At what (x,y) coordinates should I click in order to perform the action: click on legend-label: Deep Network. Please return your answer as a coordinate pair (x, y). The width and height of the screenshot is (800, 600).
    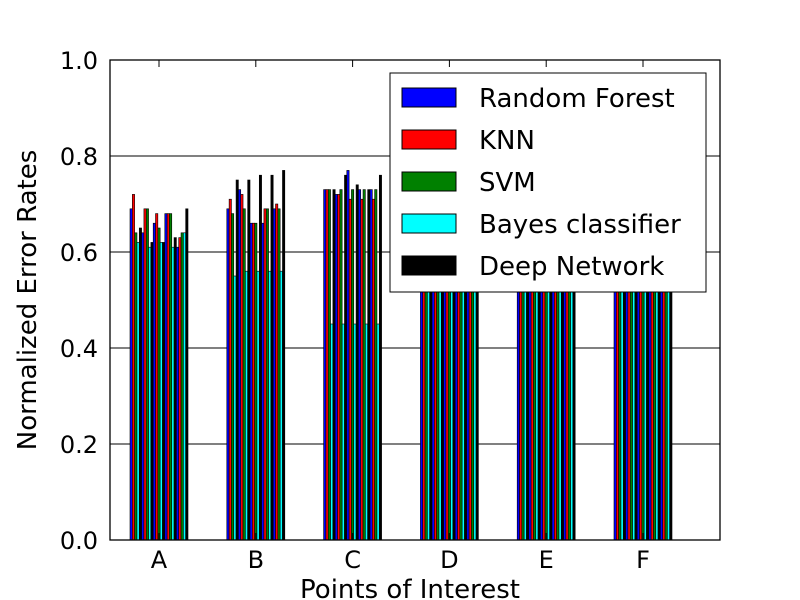
    Looking at the image, I should click on (571, 267).